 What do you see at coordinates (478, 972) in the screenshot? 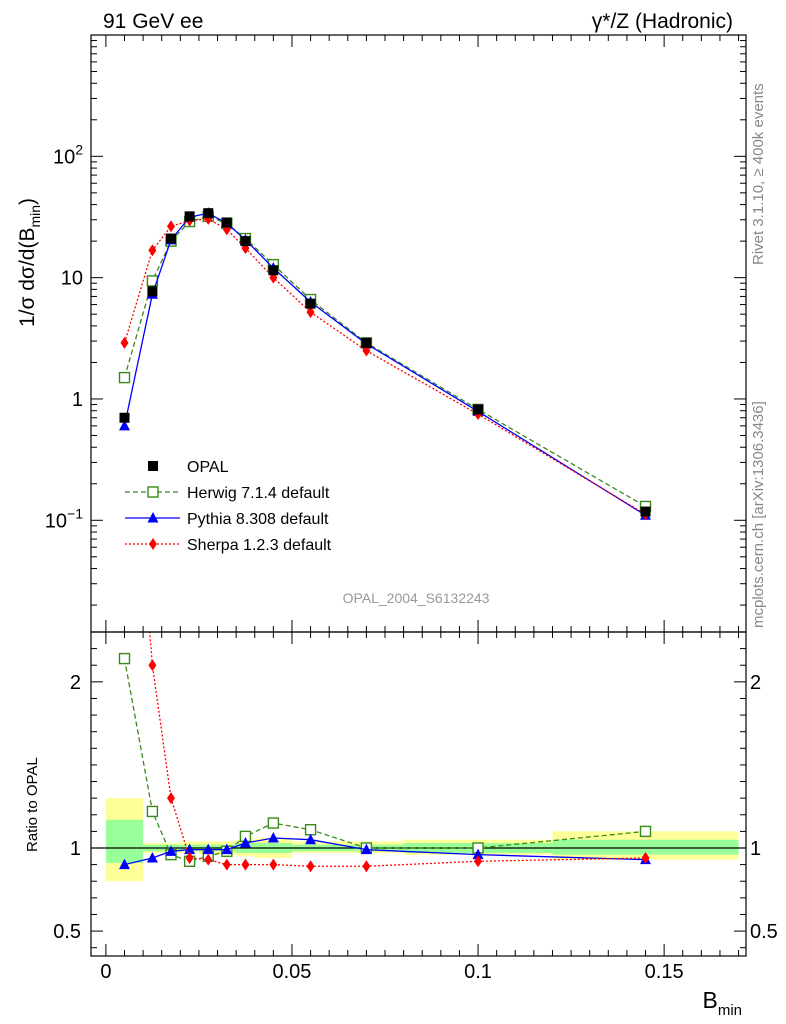
I see `x-tick-label: 0.1` at bounding box center [478, 972].